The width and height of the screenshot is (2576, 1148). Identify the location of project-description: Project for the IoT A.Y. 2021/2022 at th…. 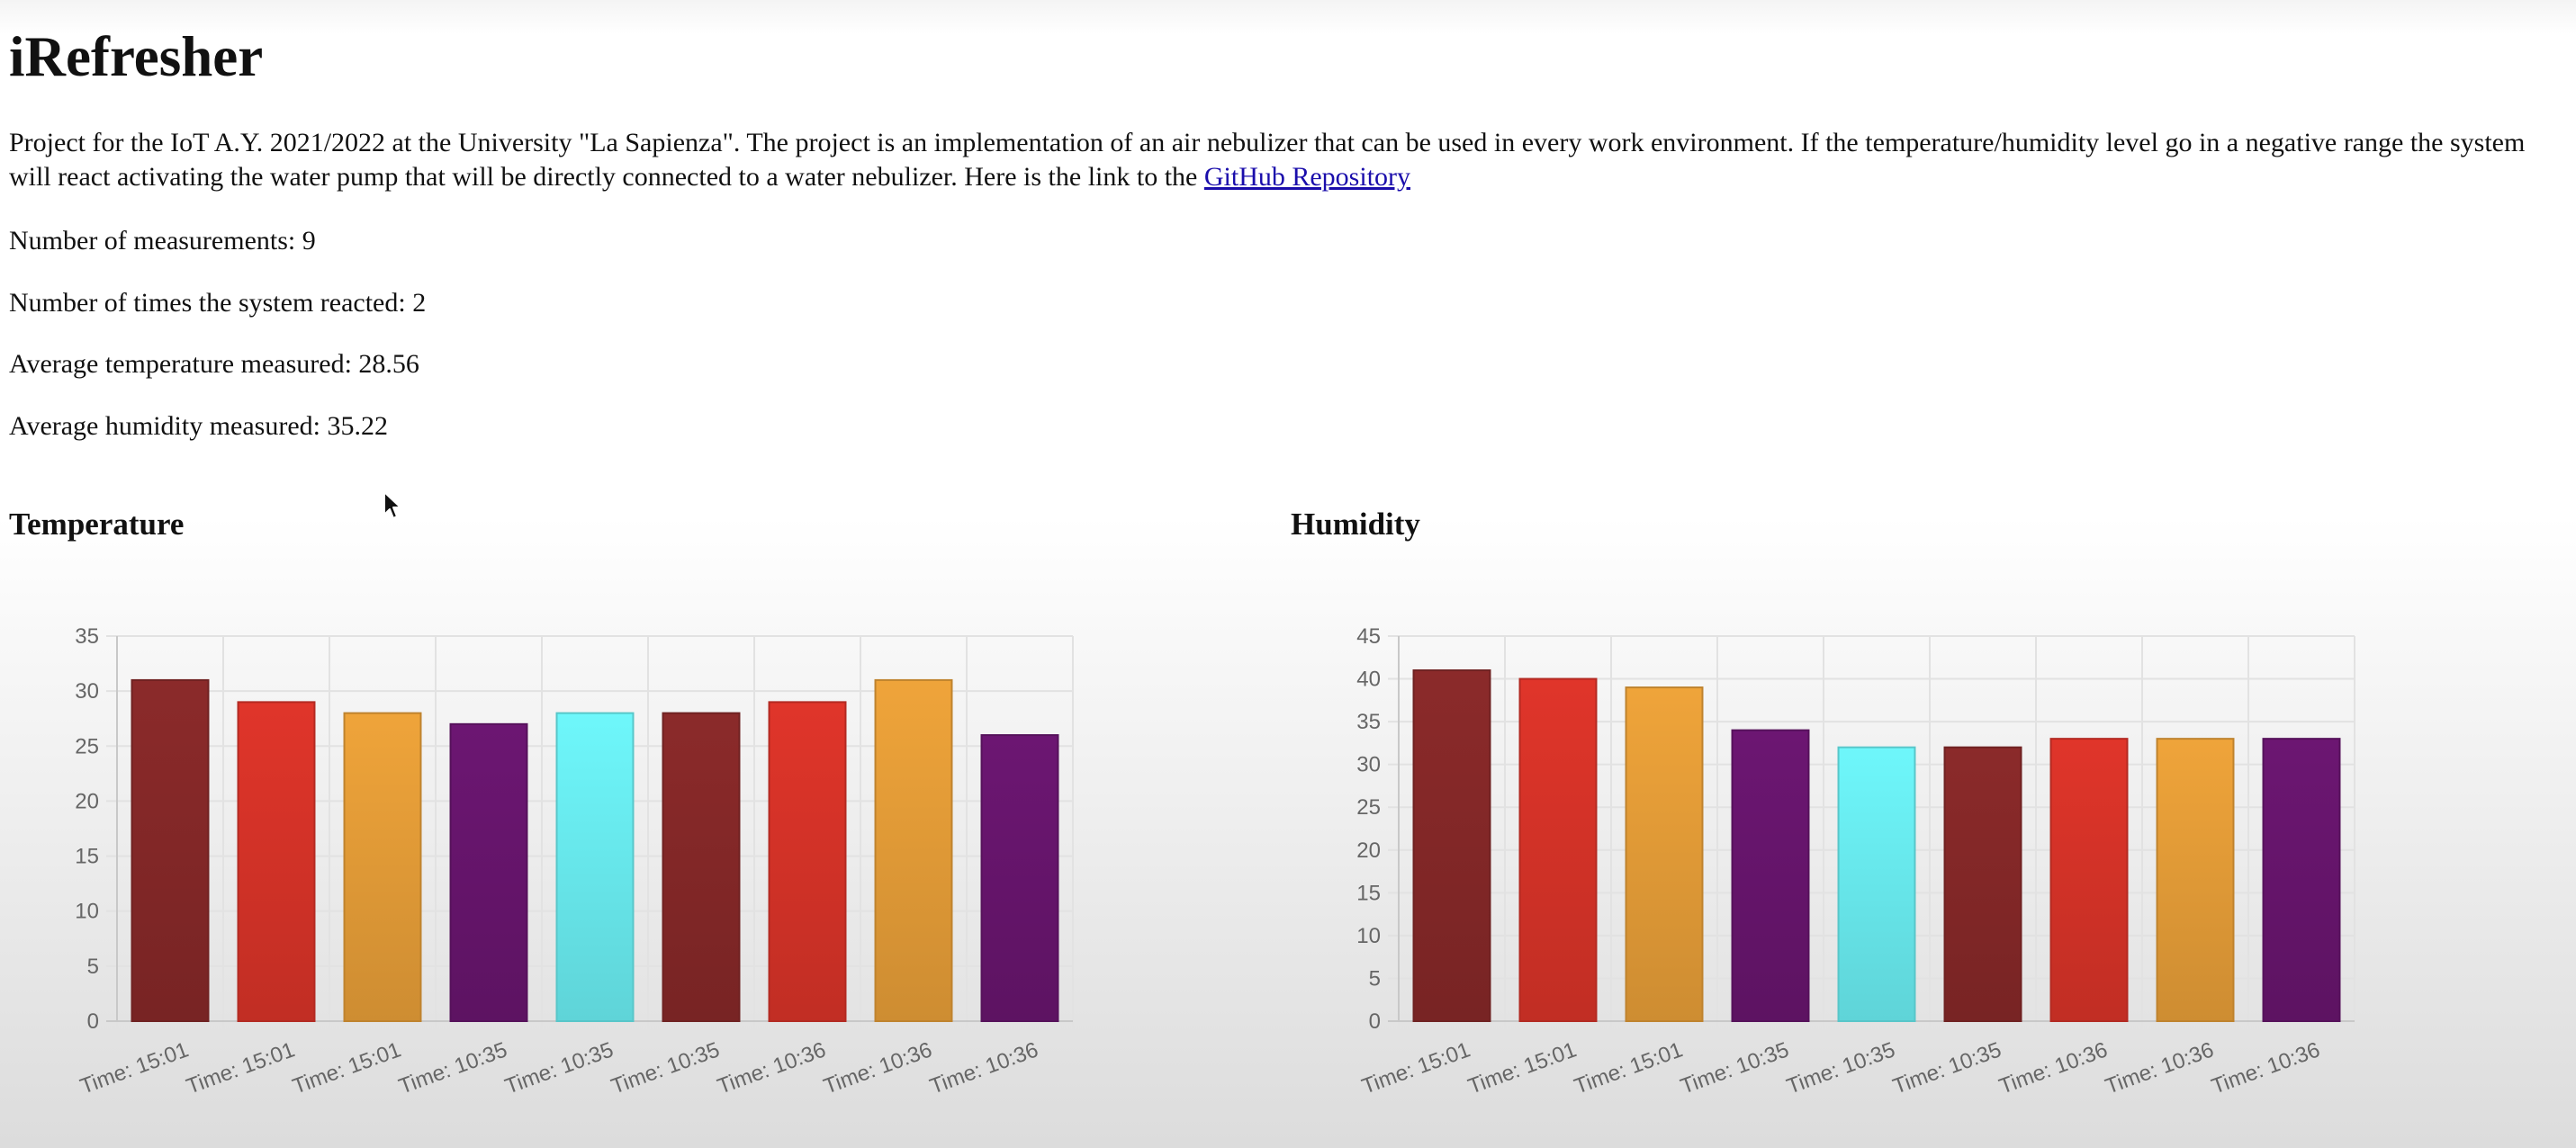
(1289, 160).